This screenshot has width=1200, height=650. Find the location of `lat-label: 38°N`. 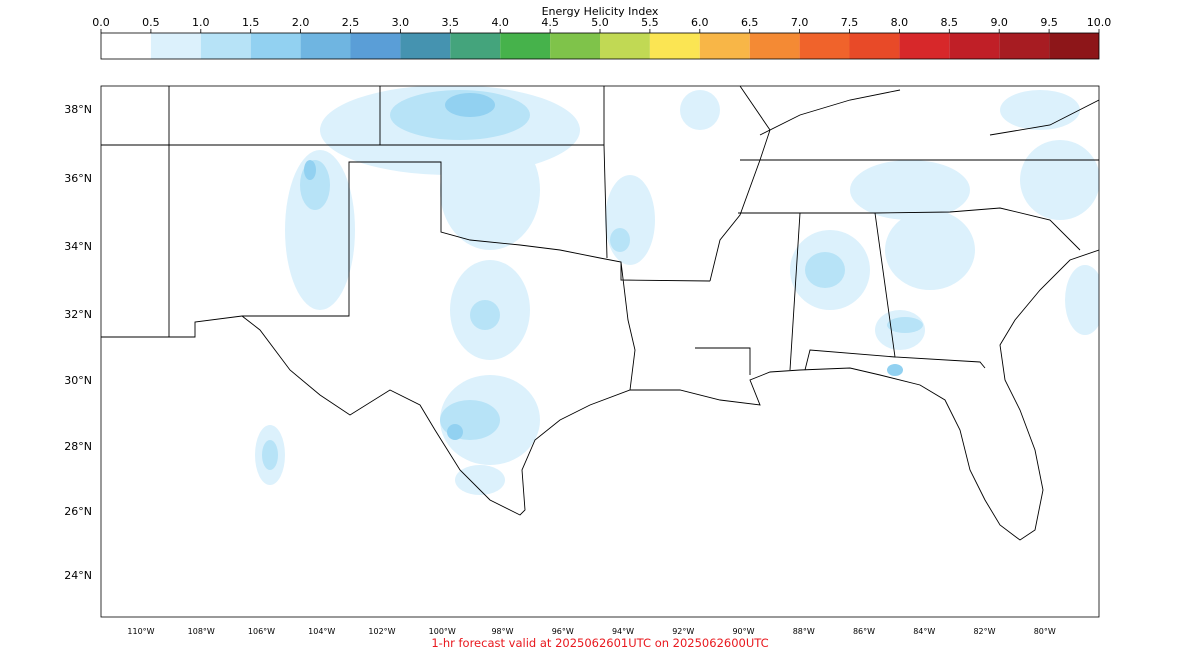

lat-label: 38°N is located at coordinates (78, 109).